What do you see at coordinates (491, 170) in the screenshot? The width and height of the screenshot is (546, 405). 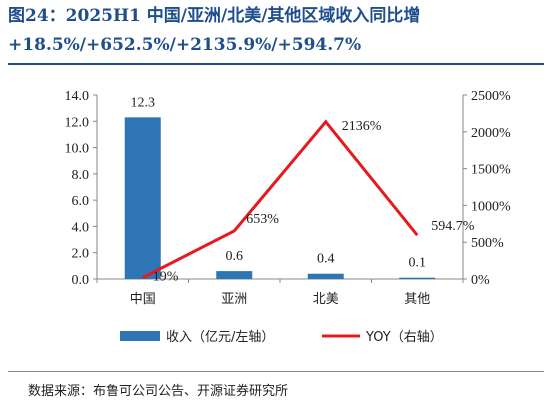 I see `right-tick-label: 1500%` at bounding box center [491, 170].